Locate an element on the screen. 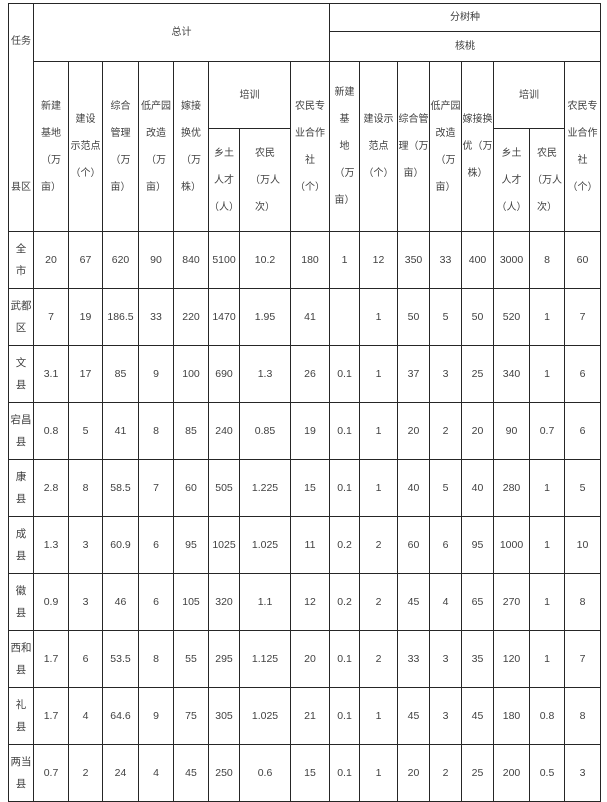 Image resolution: width=607 pixels, height=802 pixels. data-cell: 10 is located at coordinates (582, 545).